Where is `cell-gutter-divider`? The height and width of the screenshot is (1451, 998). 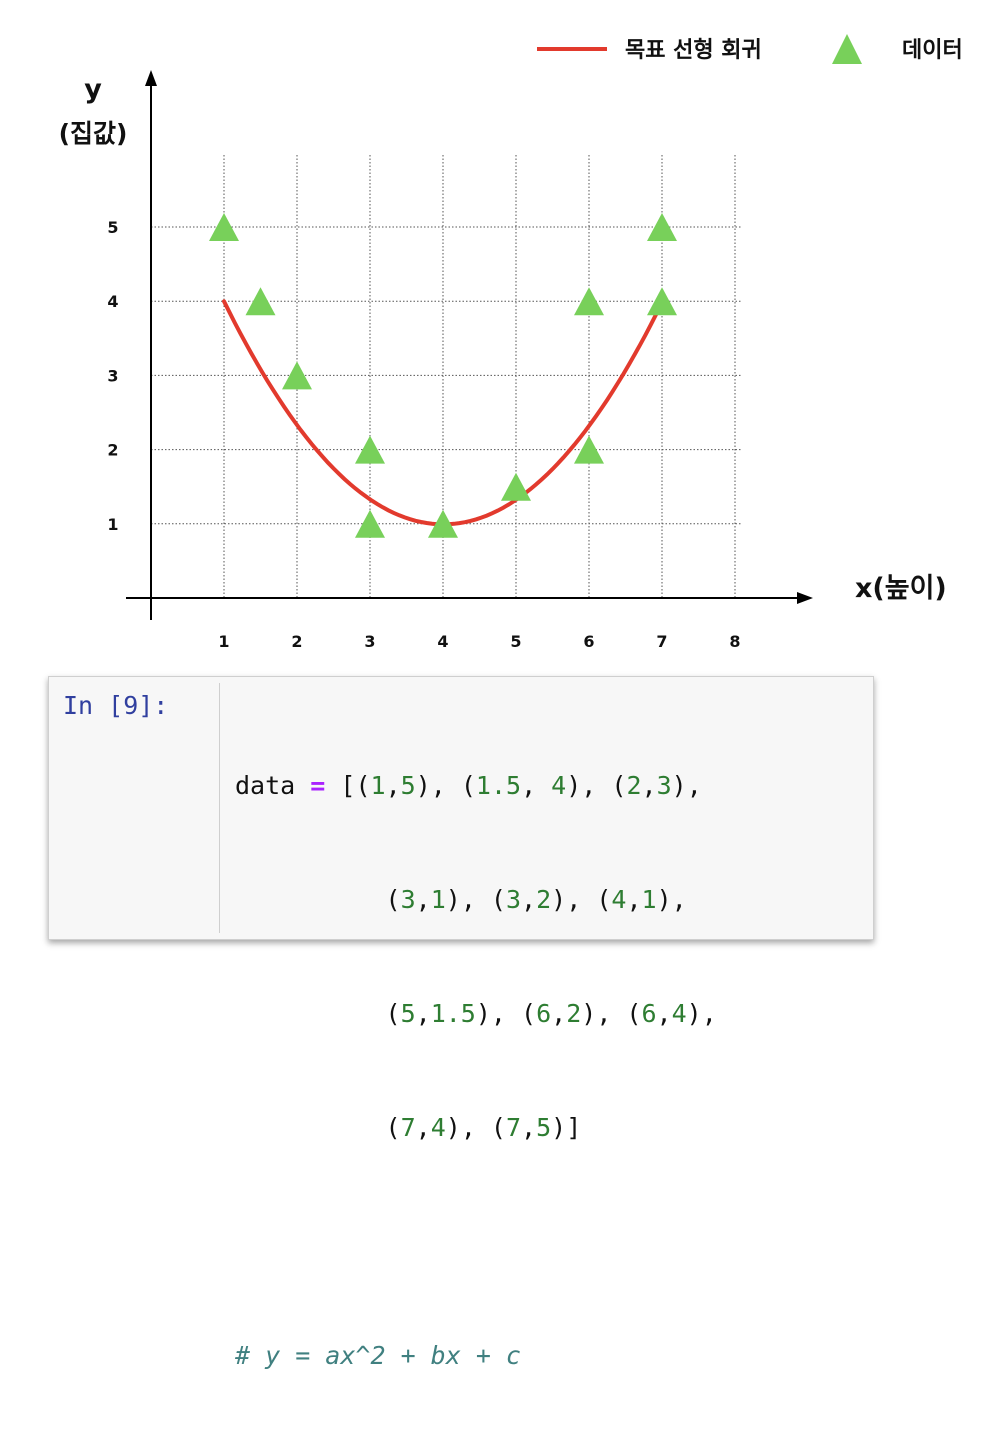 cell-gutter-divider is located at coordinates (219, 808).